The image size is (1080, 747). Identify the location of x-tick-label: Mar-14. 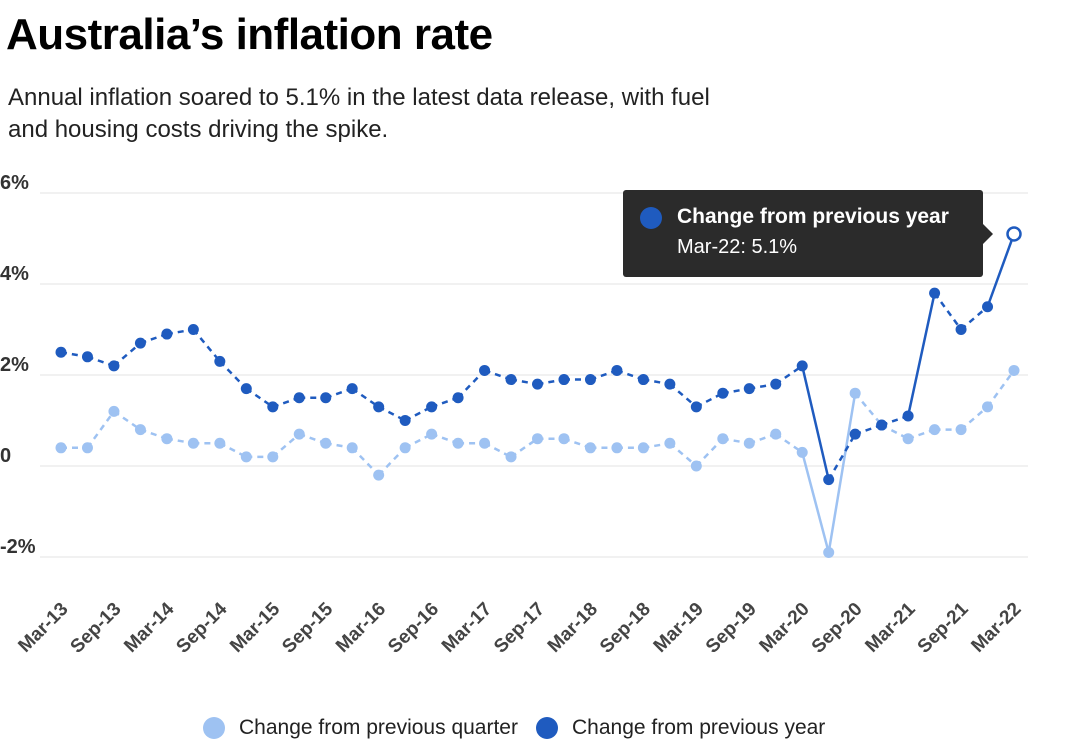
(149, 627).